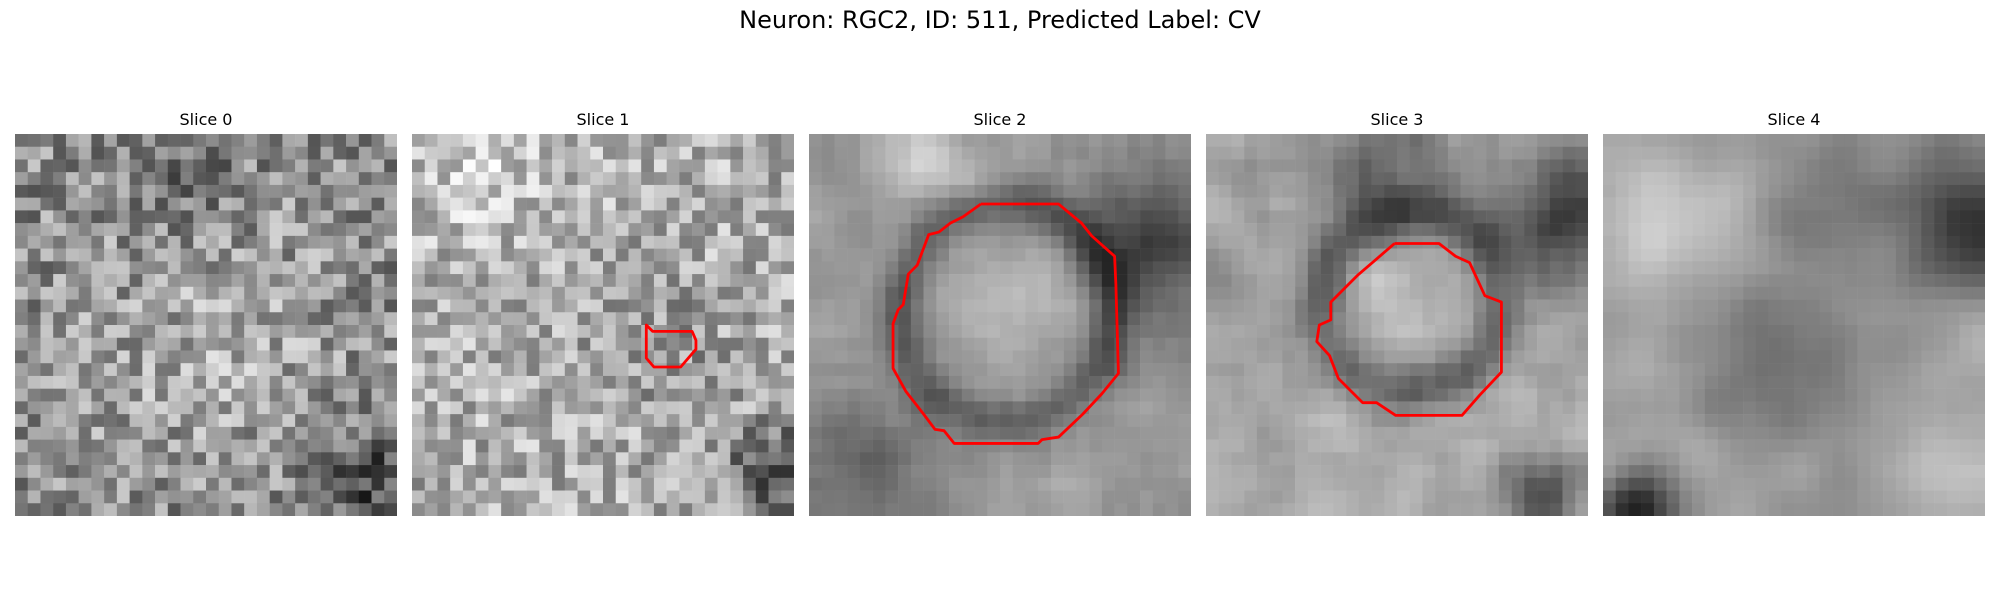 This screenshot has height=600, width=2000. What do you see at coordinates (1397, 119) in the screenshot?
I see `slice-title-3: Slice 3` at bounding box center [1397, 119].